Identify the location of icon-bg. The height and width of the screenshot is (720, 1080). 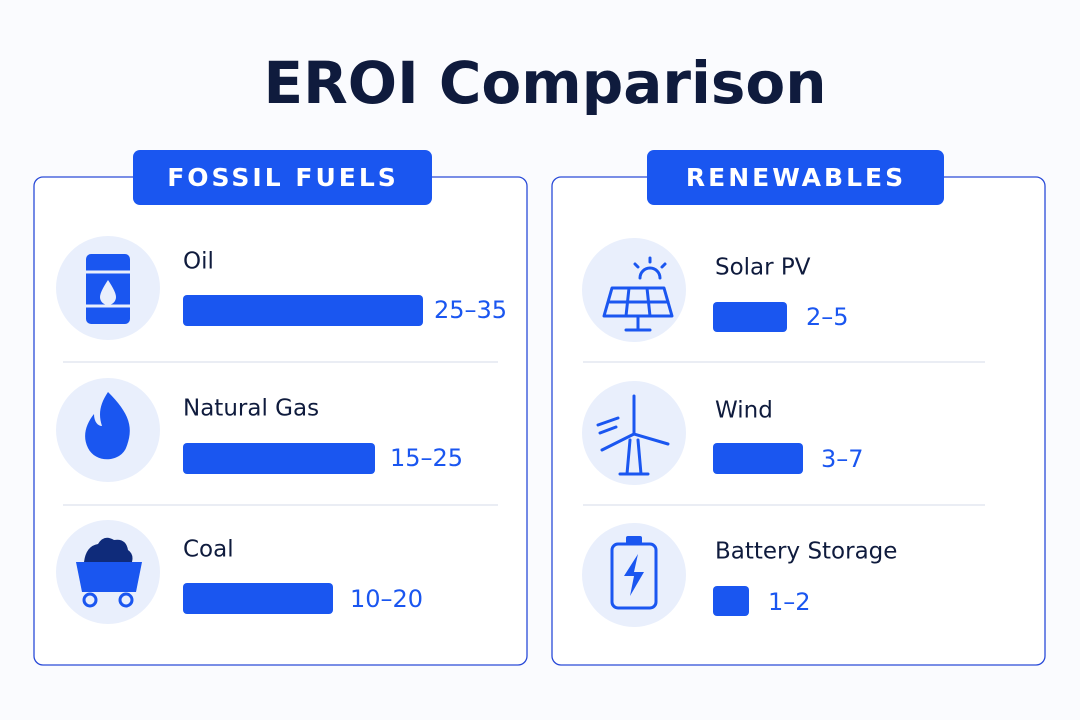
(634, 290).